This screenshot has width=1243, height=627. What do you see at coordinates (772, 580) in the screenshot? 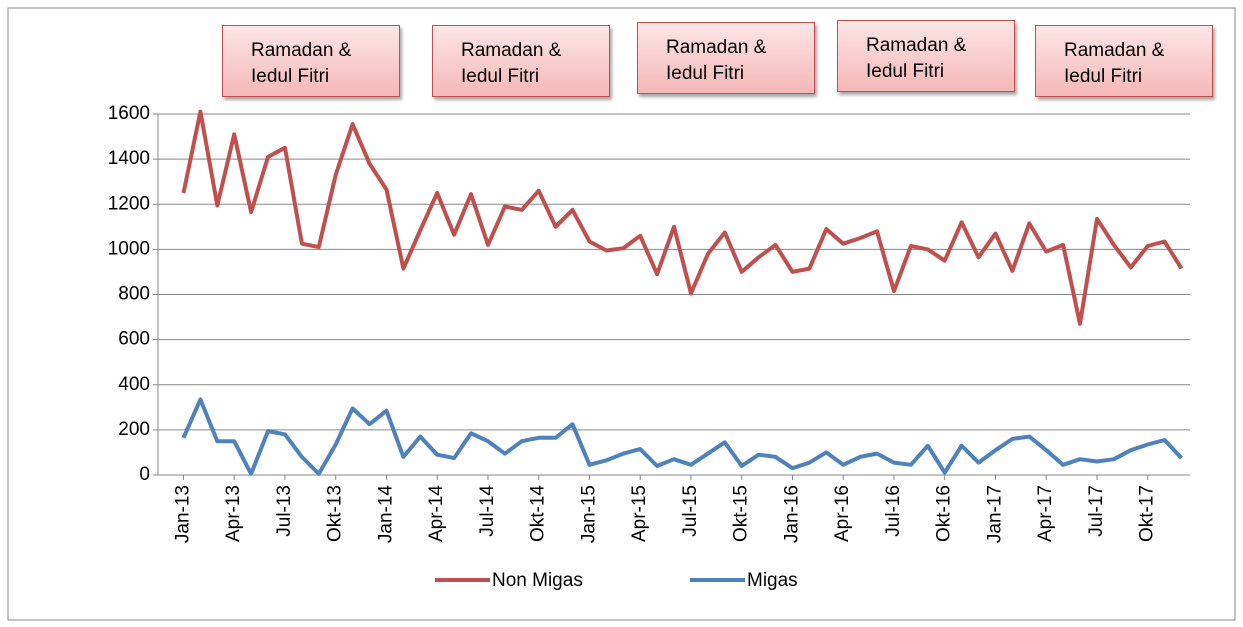
I see `legend-label: Migas` at bounding box center [772, 580].